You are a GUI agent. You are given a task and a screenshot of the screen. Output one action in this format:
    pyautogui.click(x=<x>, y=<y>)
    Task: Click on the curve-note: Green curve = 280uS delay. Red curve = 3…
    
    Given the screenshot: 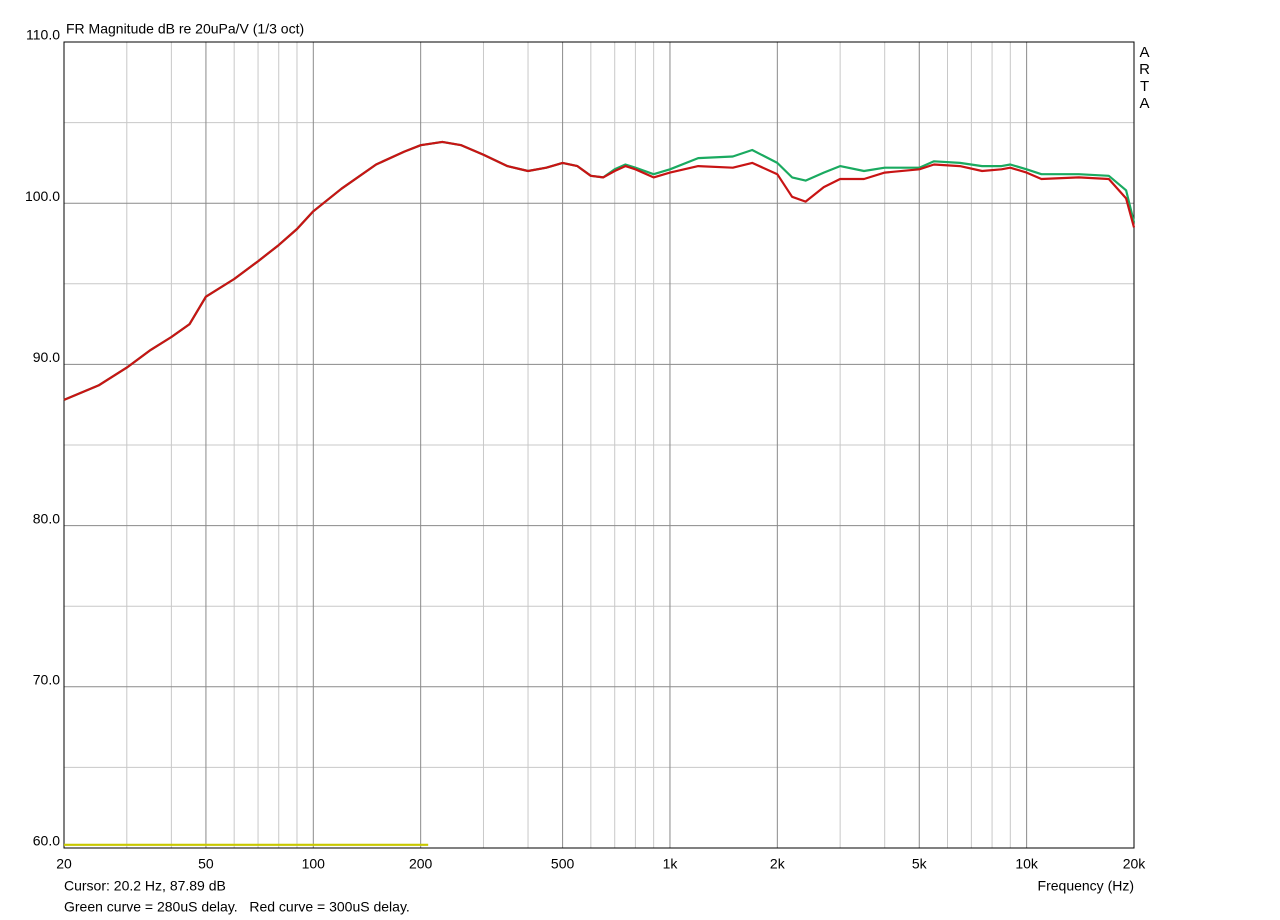 What is the action you would take?
    pyautogui.click(x=237, y=907)
    